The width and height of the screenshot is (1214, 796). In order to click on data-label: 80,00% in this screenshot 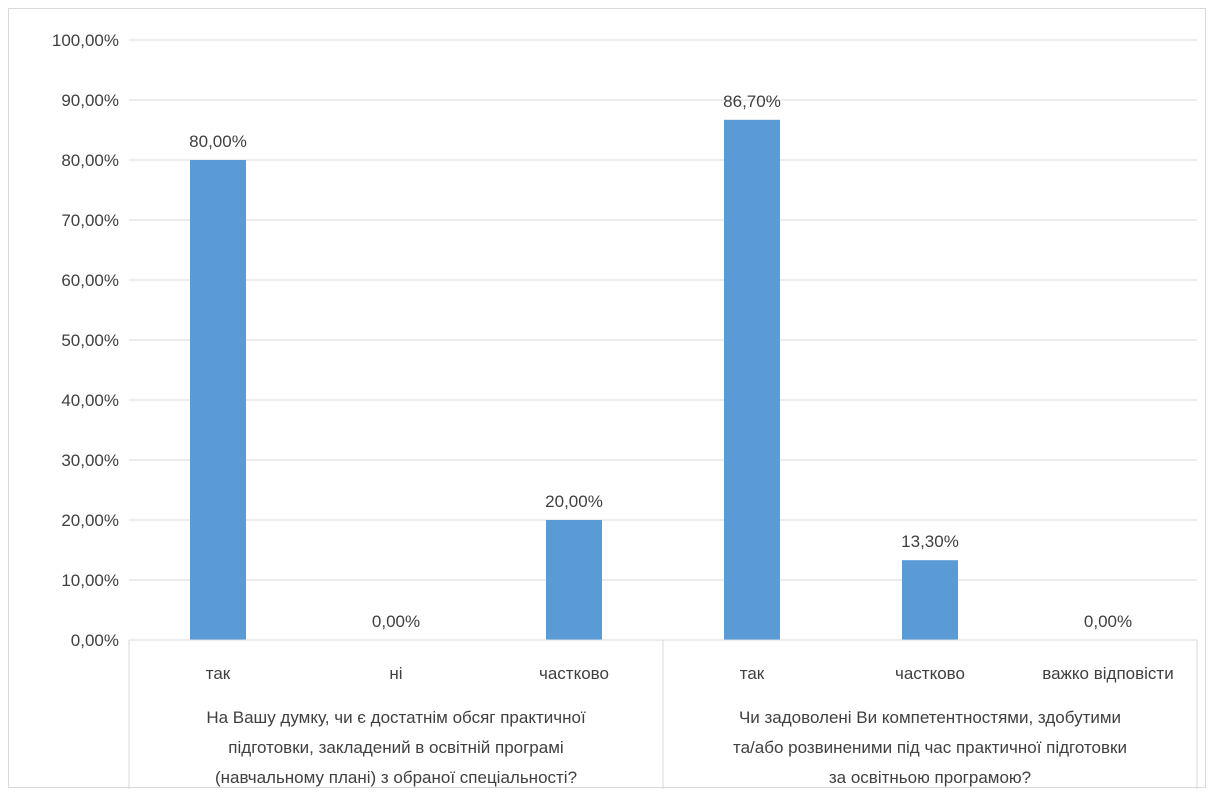, I will do `click(218, 141)`.